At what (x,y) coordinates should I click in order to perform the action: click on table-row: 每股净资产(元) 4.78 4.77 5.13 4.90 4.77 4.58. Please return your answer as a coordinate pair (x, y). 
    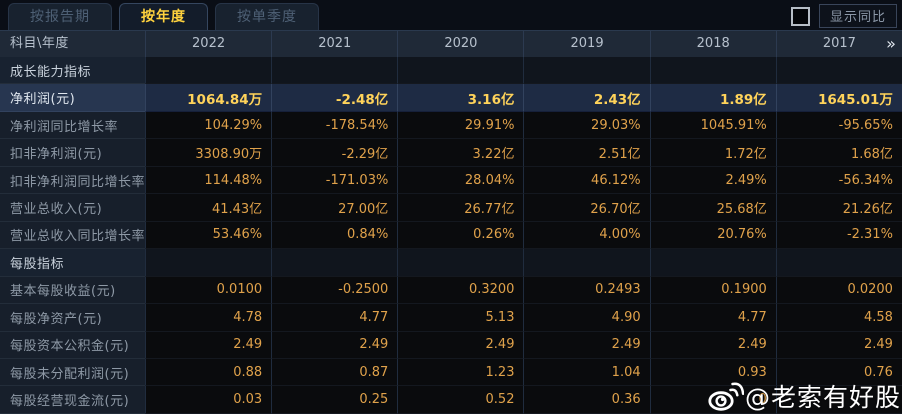
    Looking at the image, I should click on (451, 318).